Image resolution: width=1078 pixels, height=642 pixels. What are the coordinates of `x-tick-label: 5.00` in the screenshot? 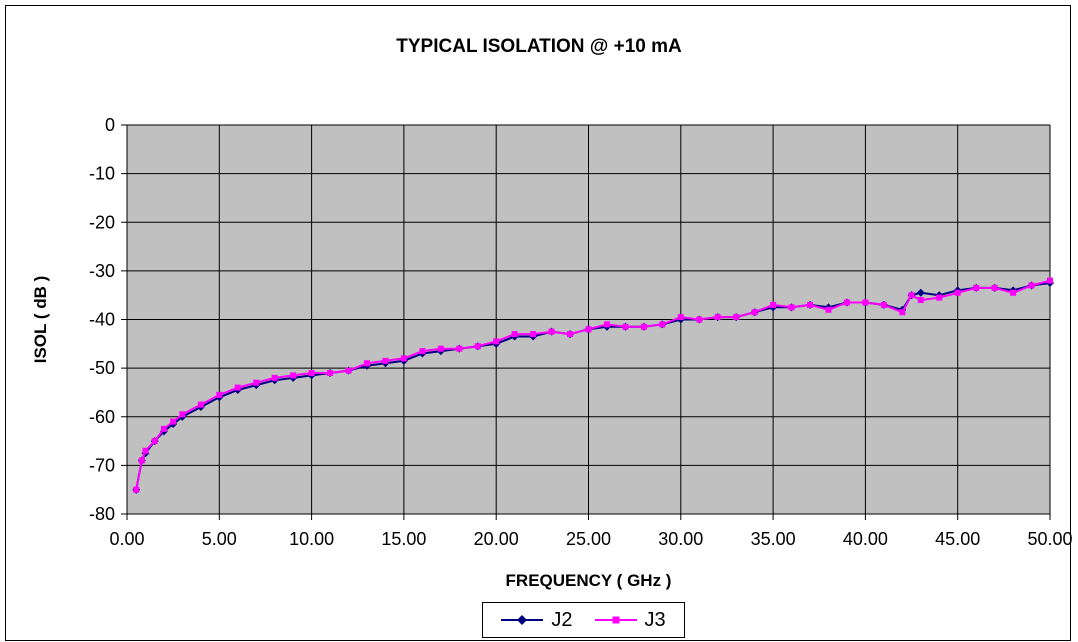 It's located at (219, 539).